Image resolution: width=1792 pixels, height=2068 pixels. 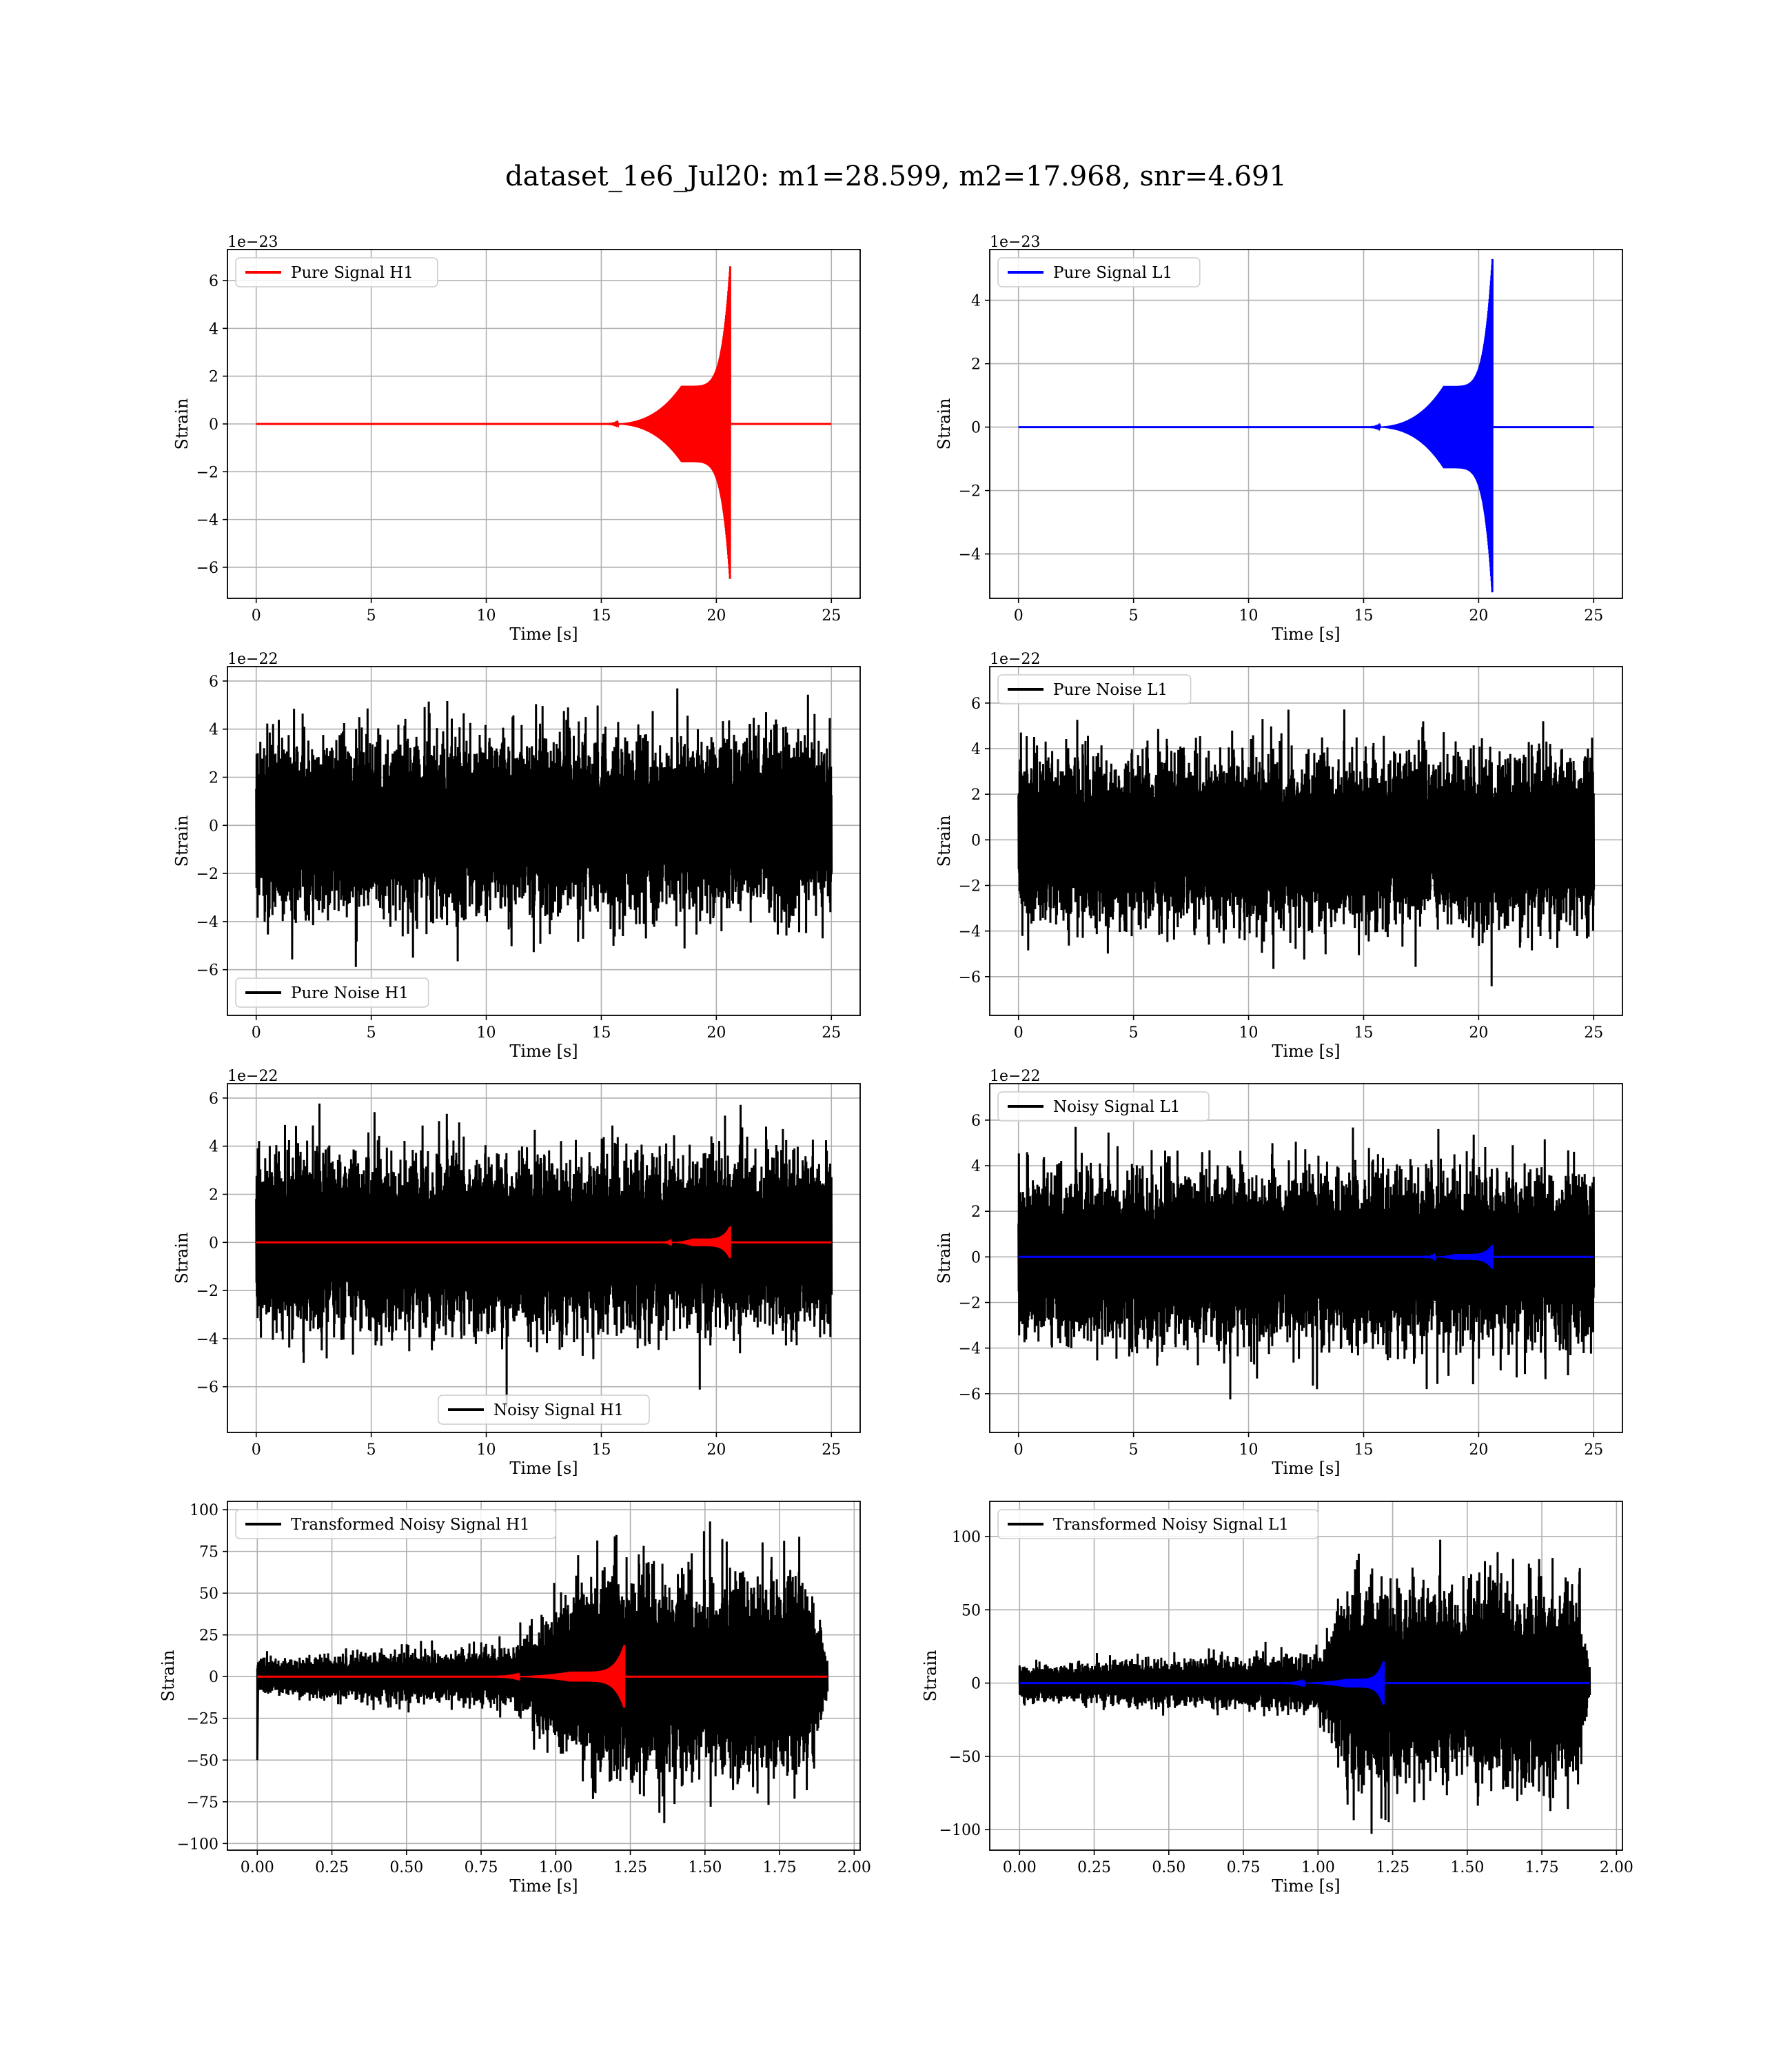 What do you see at coordinates (544, 1410) in the screenshot?
I see `legend: Noisy Signal H1` at bounding box center [544, 1410].